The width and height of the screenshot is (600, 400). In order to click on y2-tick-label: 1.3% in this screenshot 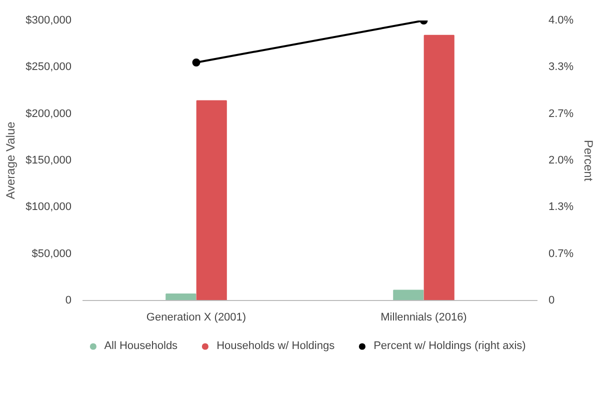, I will do `click(561, 207)`.